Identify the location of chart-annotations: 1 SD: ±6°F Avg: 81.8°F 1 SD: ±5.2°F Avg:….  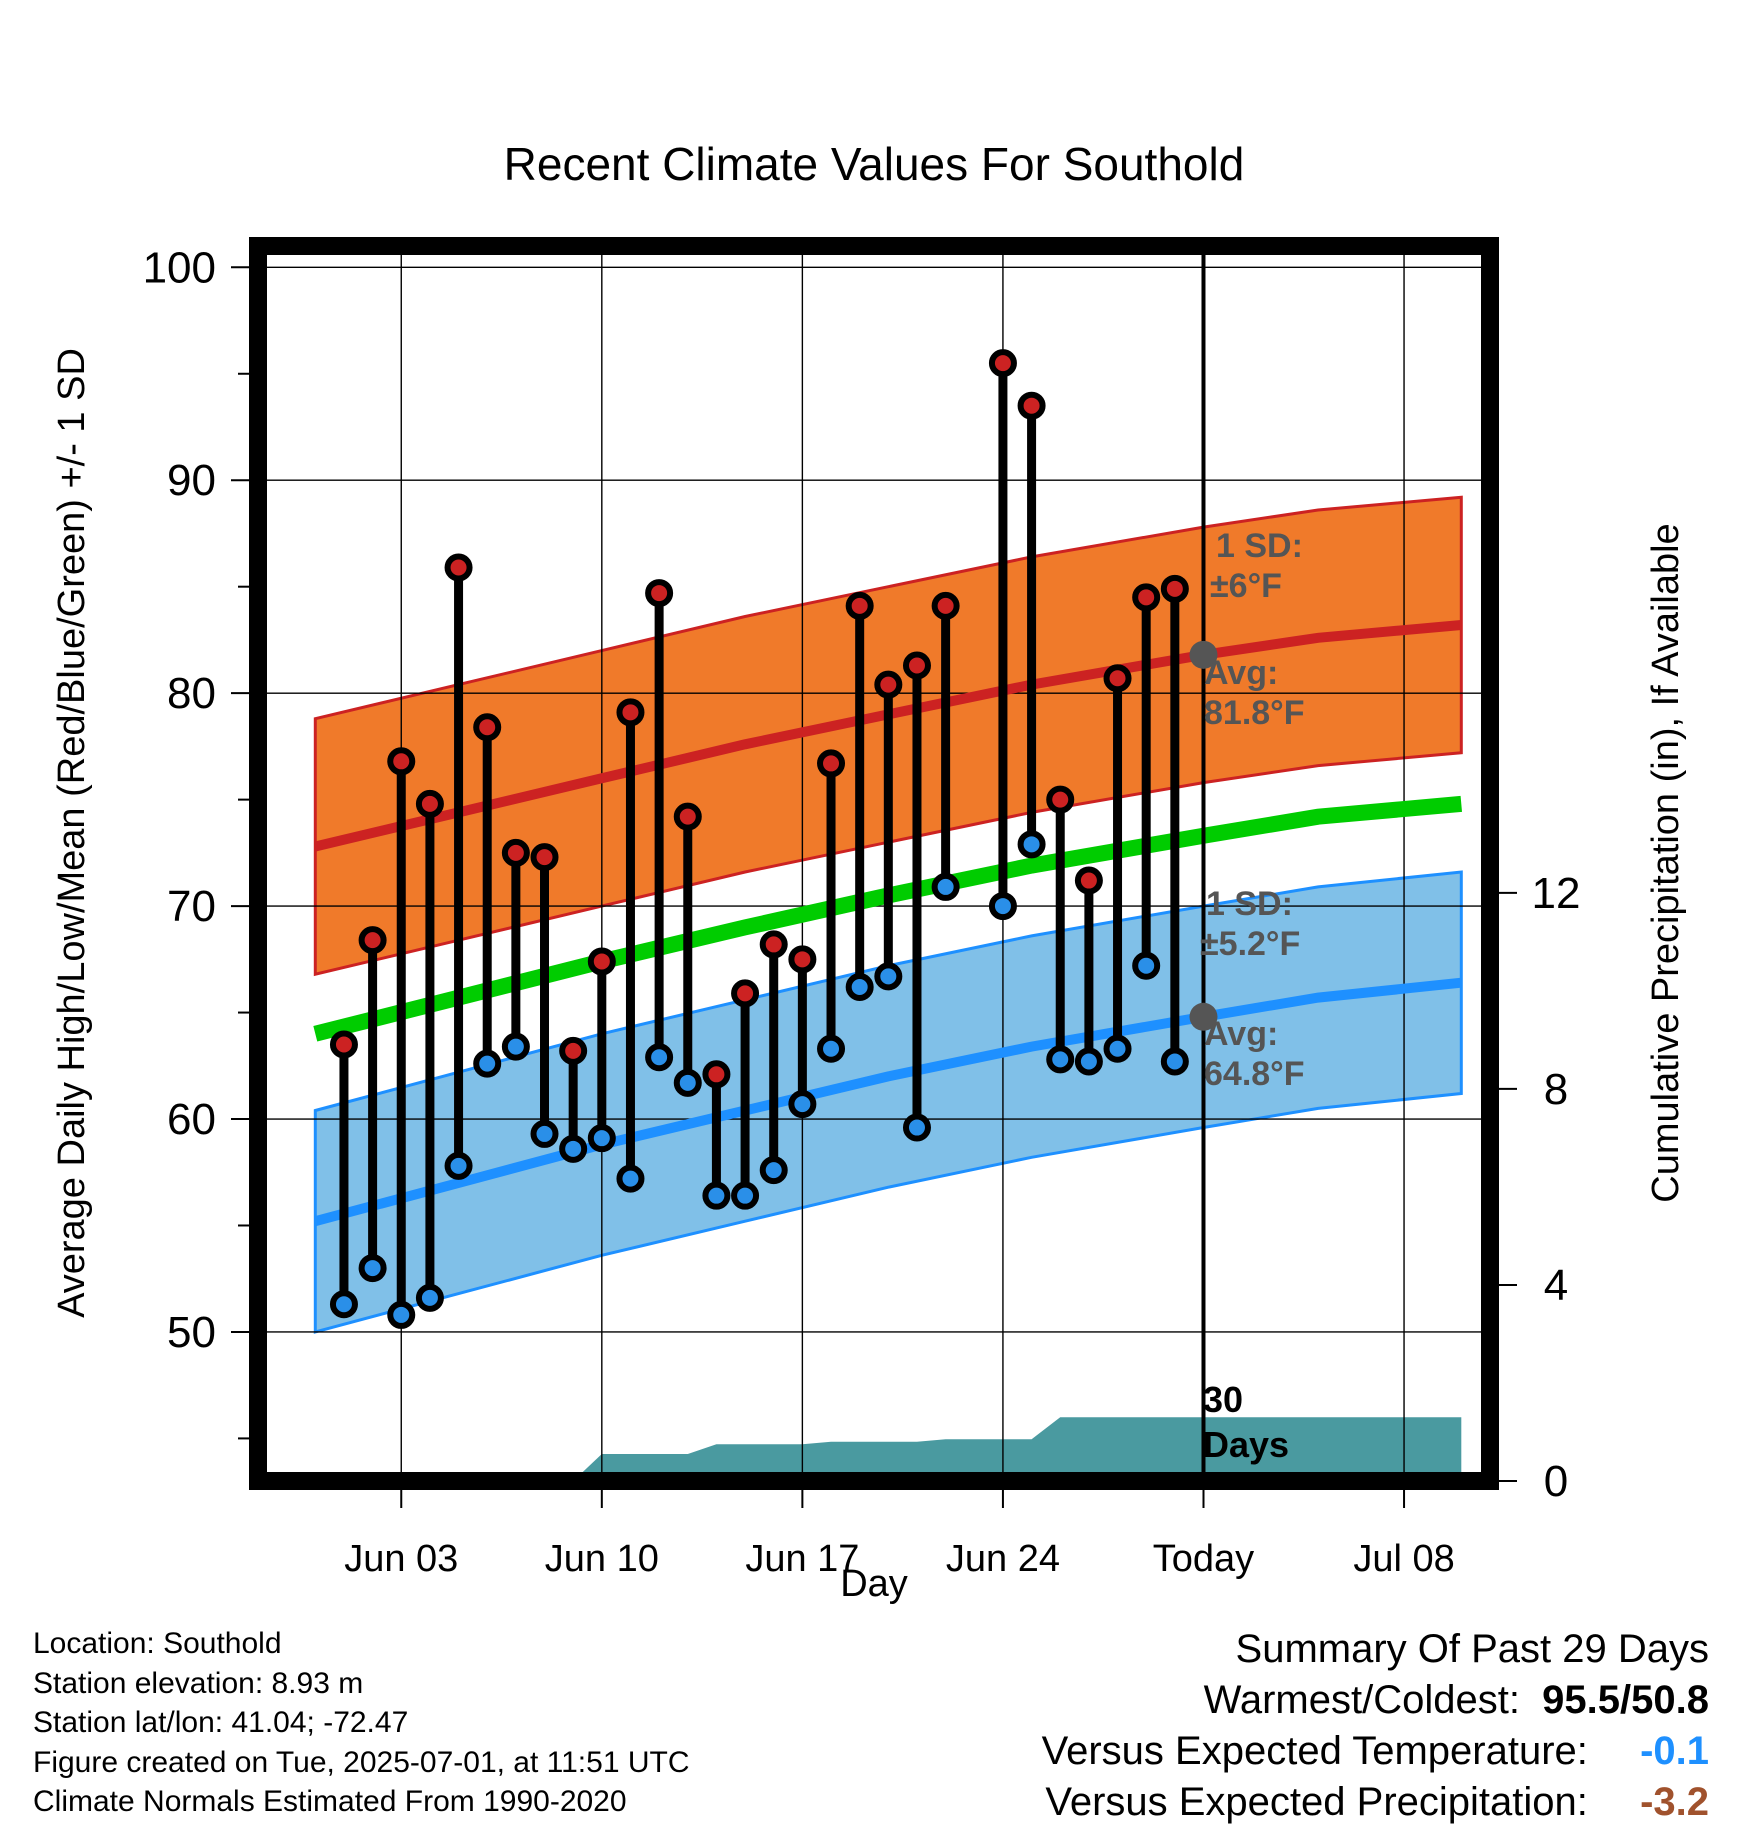
(1252, 810).